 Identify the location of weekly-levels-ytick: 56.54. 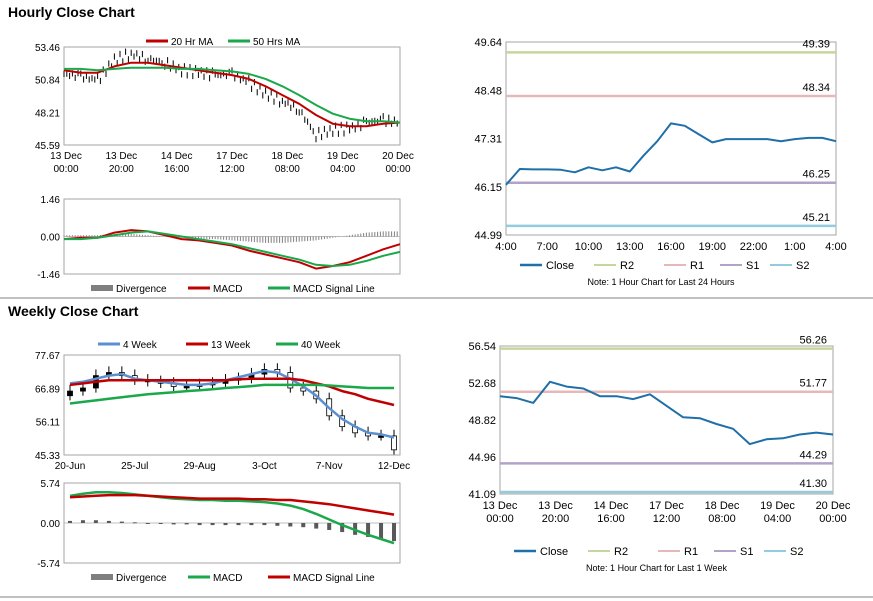
(482, 347).